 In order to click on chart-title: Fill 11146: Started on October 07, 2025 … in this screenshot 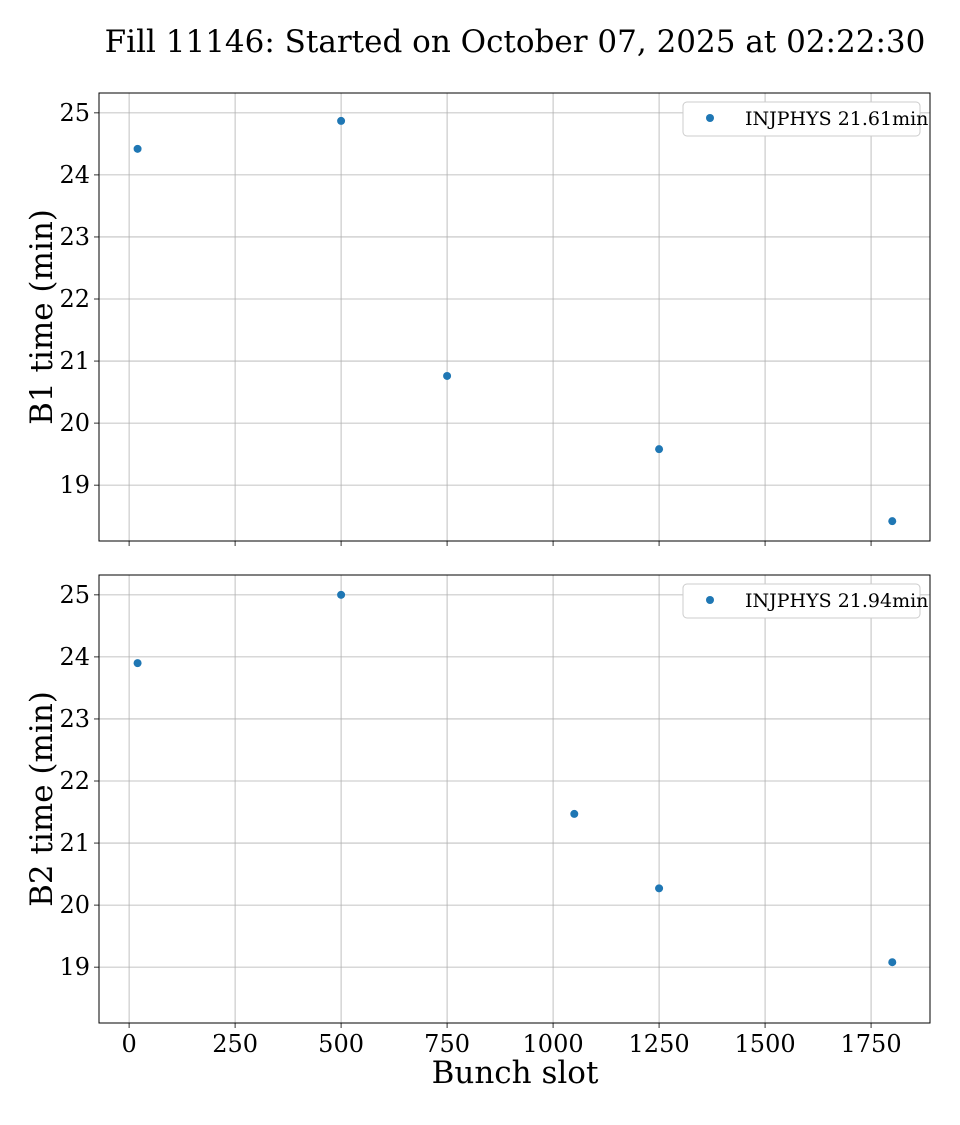, I will do `click(515, 42)`.